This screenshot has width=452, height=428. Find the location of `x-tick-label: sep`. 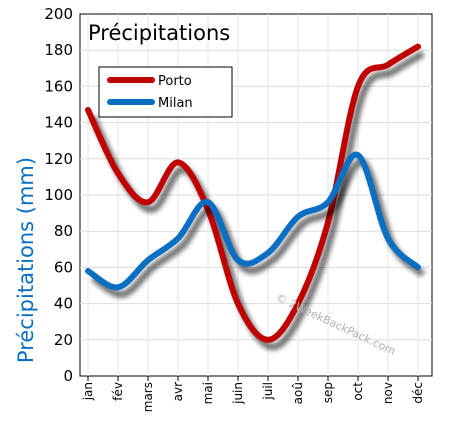

x-tick-label: sep is located at coordinates (328, 392).